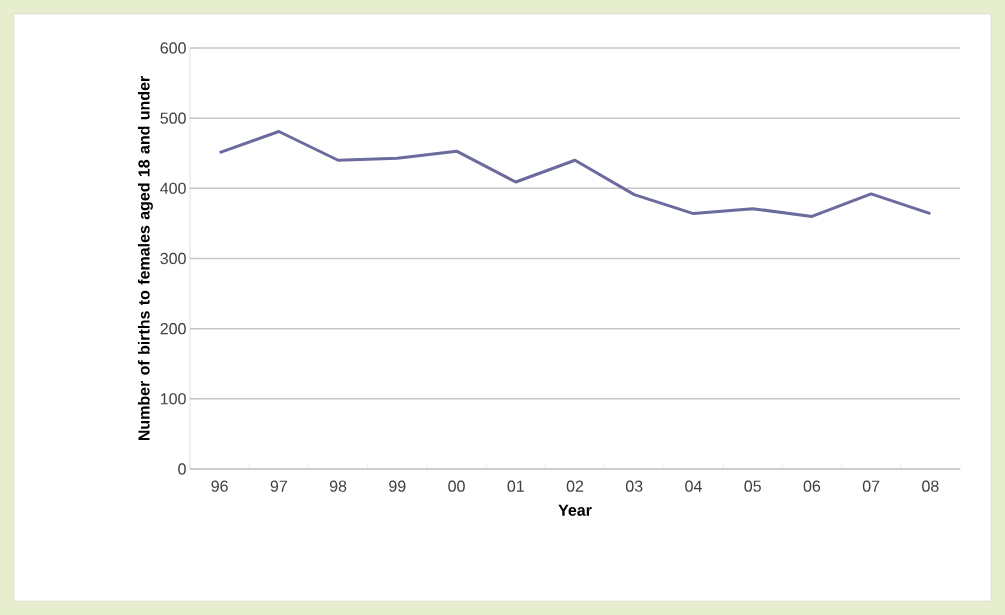 This screenshot has width=1005, height=615. I want to click on x-tick-label: 03, so click(634, 486).